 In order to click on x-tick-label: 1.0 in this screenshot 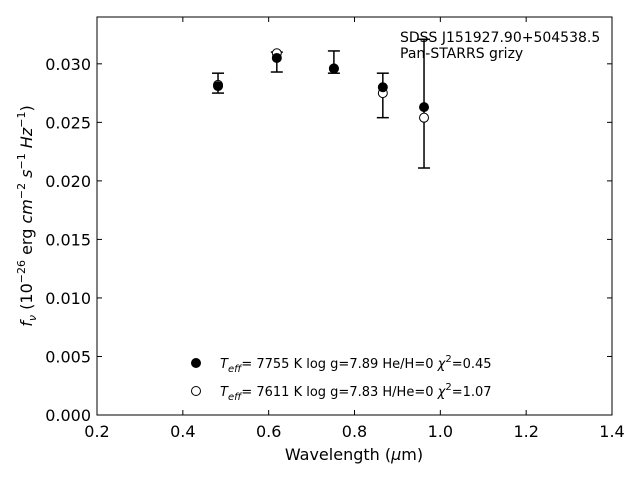, I will do `click(440, 431)`.